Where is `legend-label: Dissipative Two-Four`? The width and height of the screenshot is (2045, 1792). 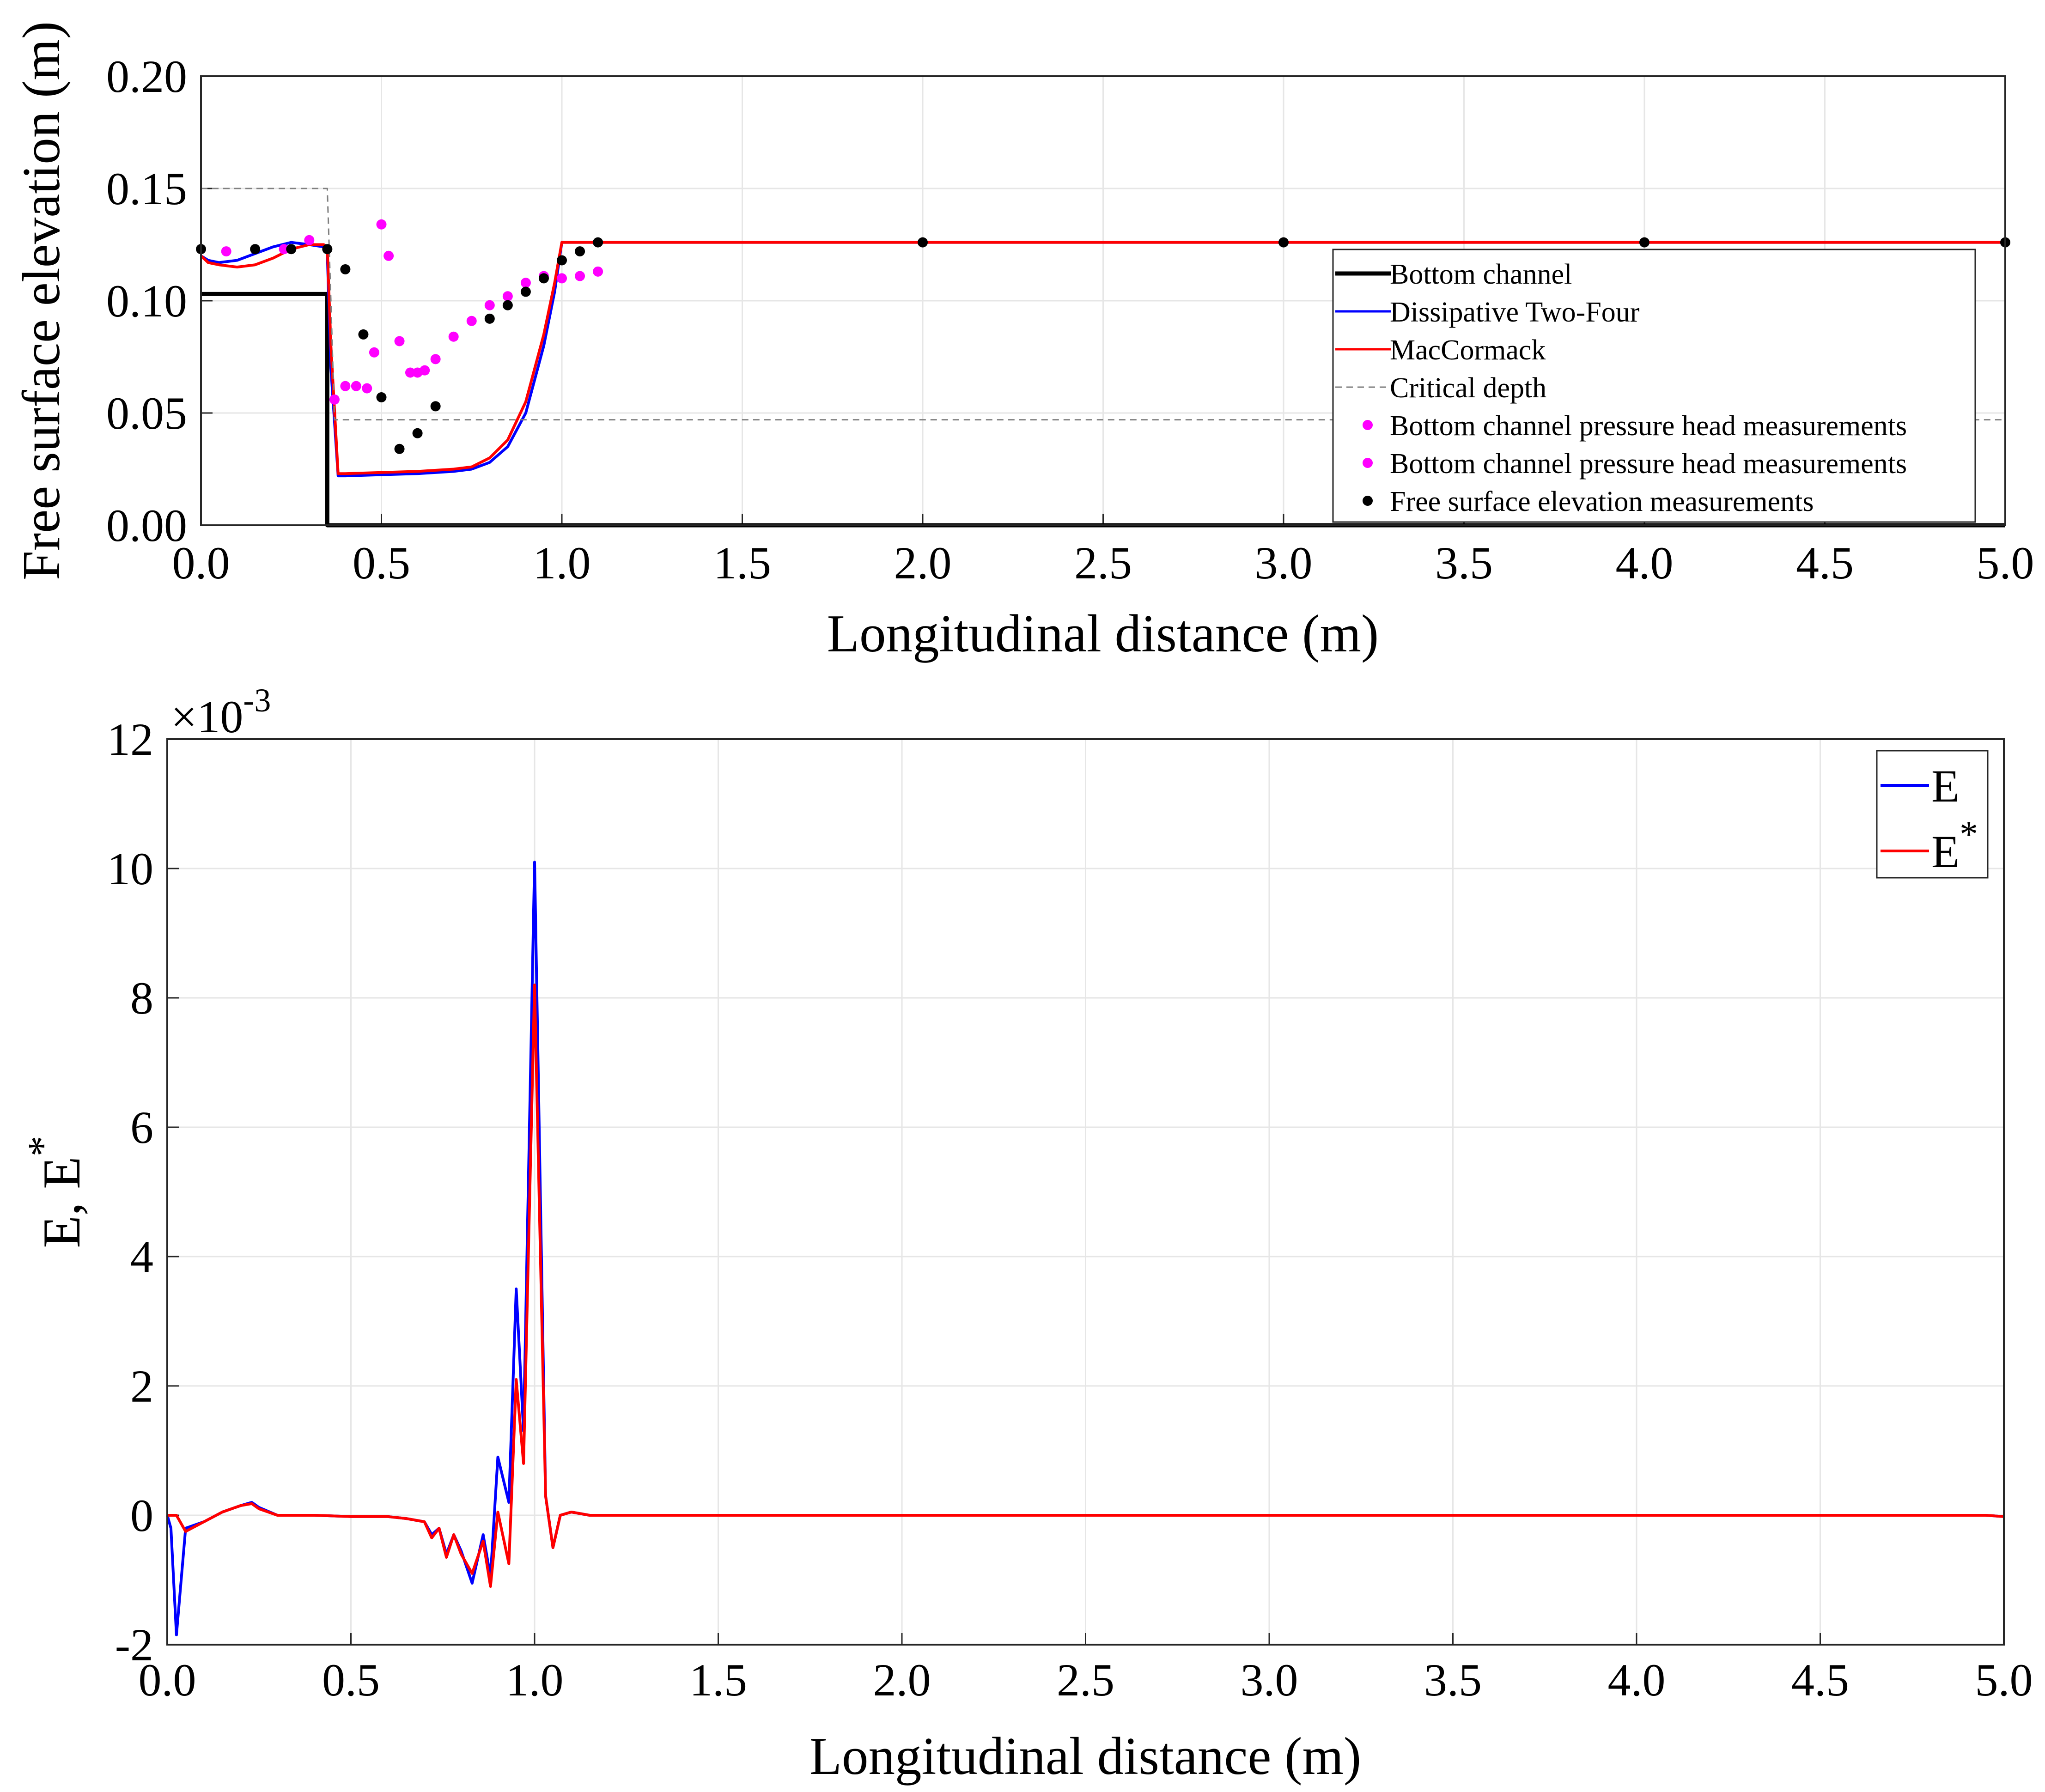
legend-label: Dissipative Two-Four is located at coordinates (1515, 312).